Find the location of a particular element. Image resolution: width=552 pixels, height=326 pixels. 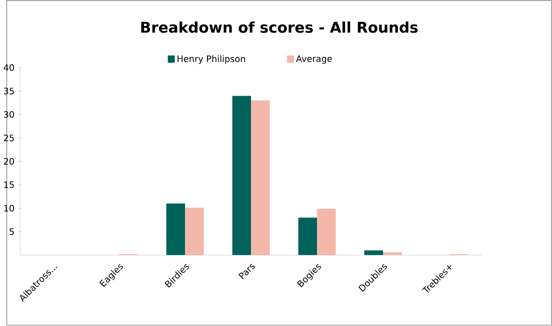

y-tick-label: 20 is located at coordinates (9, 161).